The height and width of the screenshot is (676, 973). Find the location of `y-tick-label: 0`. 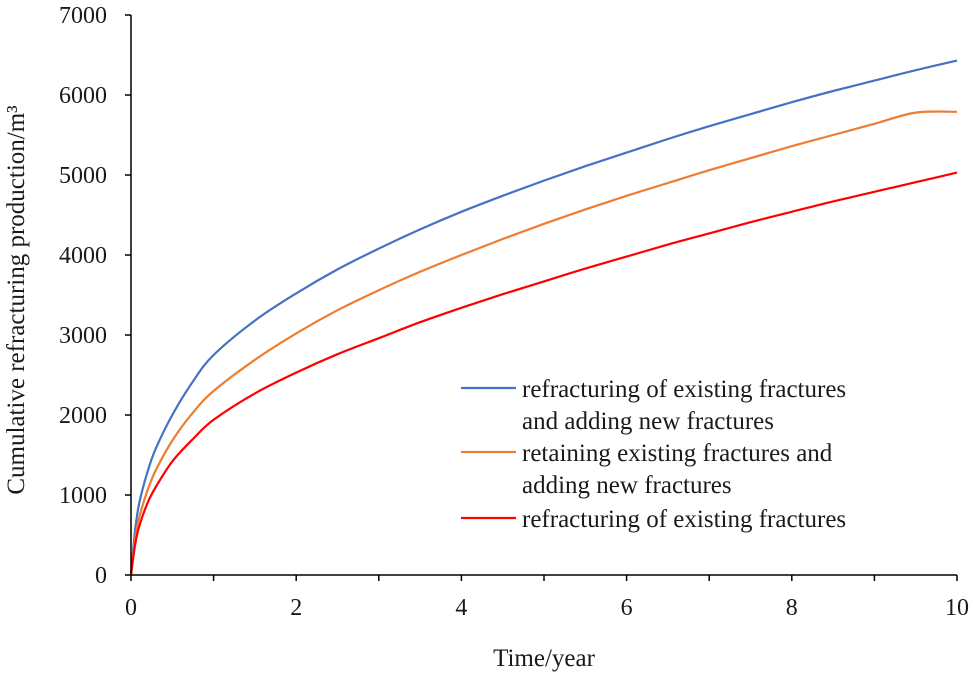

y-tick-label: 0 is located at coordinates (101, 576).